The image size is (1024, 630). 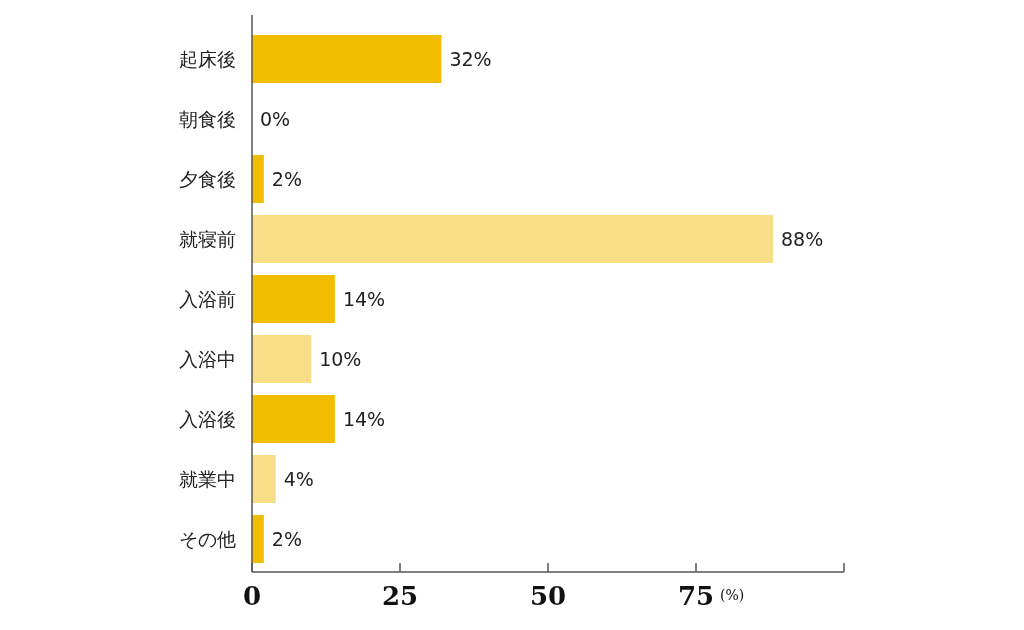 What do you see at coordinates (252, 596) in the screenshot?
I see `x-tick-label: 0` at bounding box center [252, 596].